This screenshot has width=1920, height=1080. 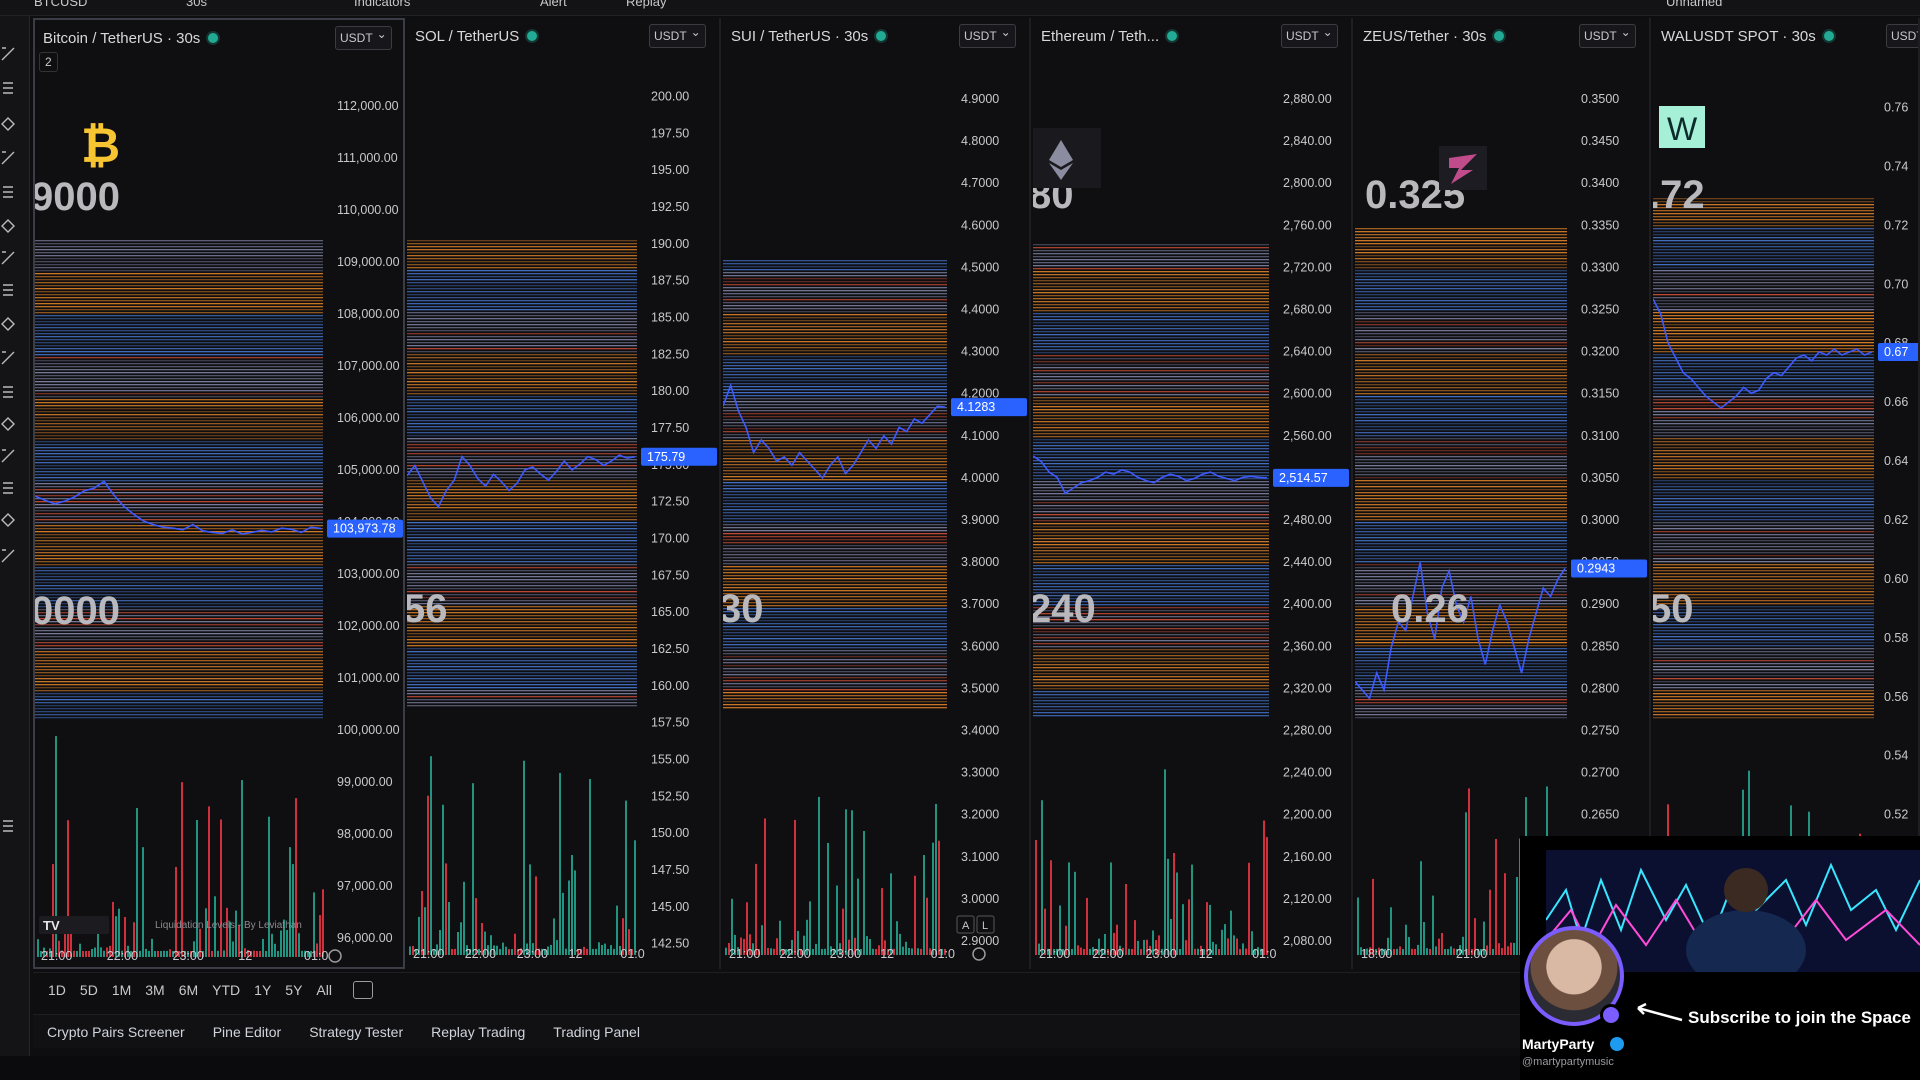 I want to click on banner-chart-art, so click(x=1733, y=917).